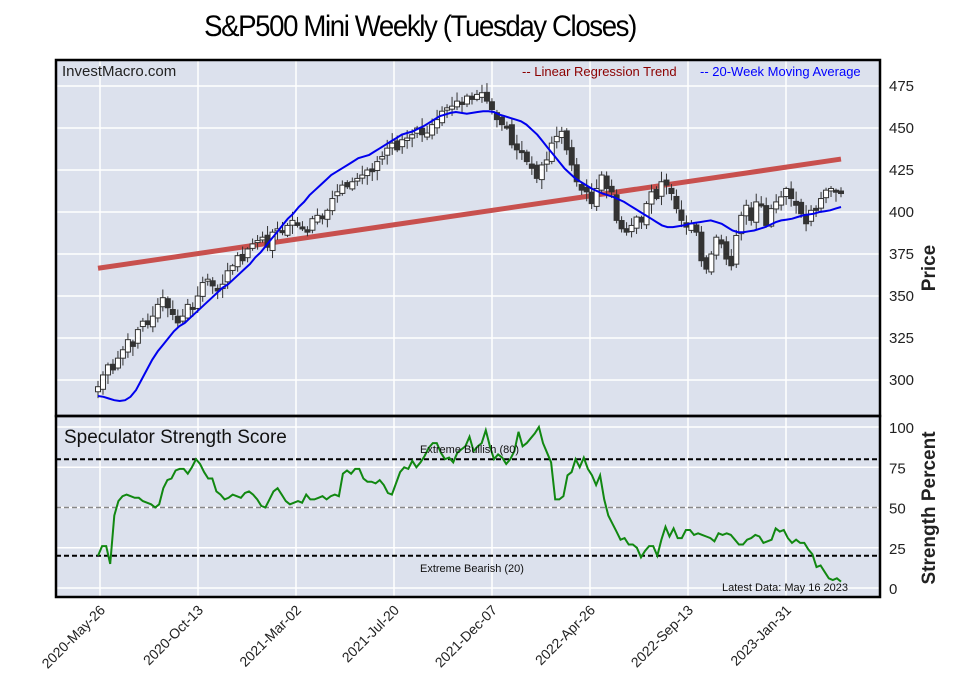  What do you see at coordinates (929, 508) in the screenshot?
I see `strength-axis-label: Strength Percent` at bounding box center [929, 508].